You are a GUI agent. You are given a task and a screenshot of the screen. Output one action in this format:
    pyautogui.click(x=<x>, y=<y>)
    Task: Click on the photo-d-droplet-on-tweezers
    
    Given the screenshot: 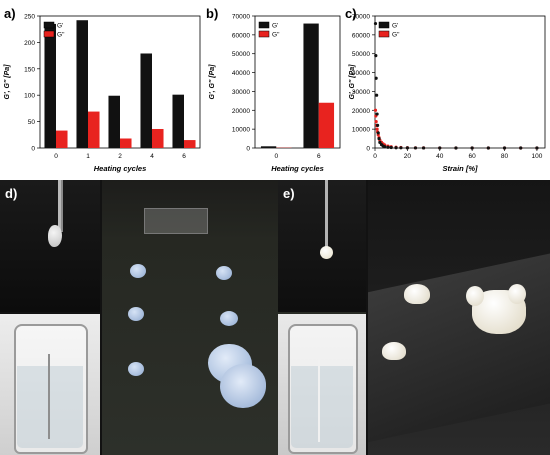 What is the action you would take?
    pyautogui.click(x=50, y=246)
    